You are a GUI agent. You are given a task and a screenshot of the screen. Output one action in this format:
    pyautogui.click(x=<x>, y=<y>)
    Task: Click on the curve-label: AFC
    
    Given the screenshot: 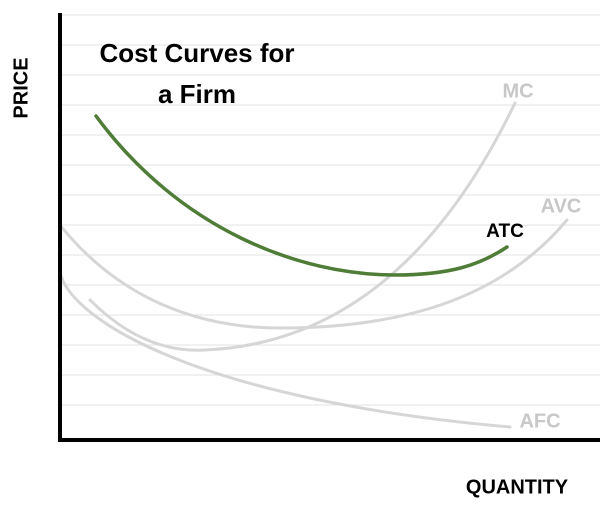 What is the action you would take?
    pyautogui.click(x=539, y=421)
    